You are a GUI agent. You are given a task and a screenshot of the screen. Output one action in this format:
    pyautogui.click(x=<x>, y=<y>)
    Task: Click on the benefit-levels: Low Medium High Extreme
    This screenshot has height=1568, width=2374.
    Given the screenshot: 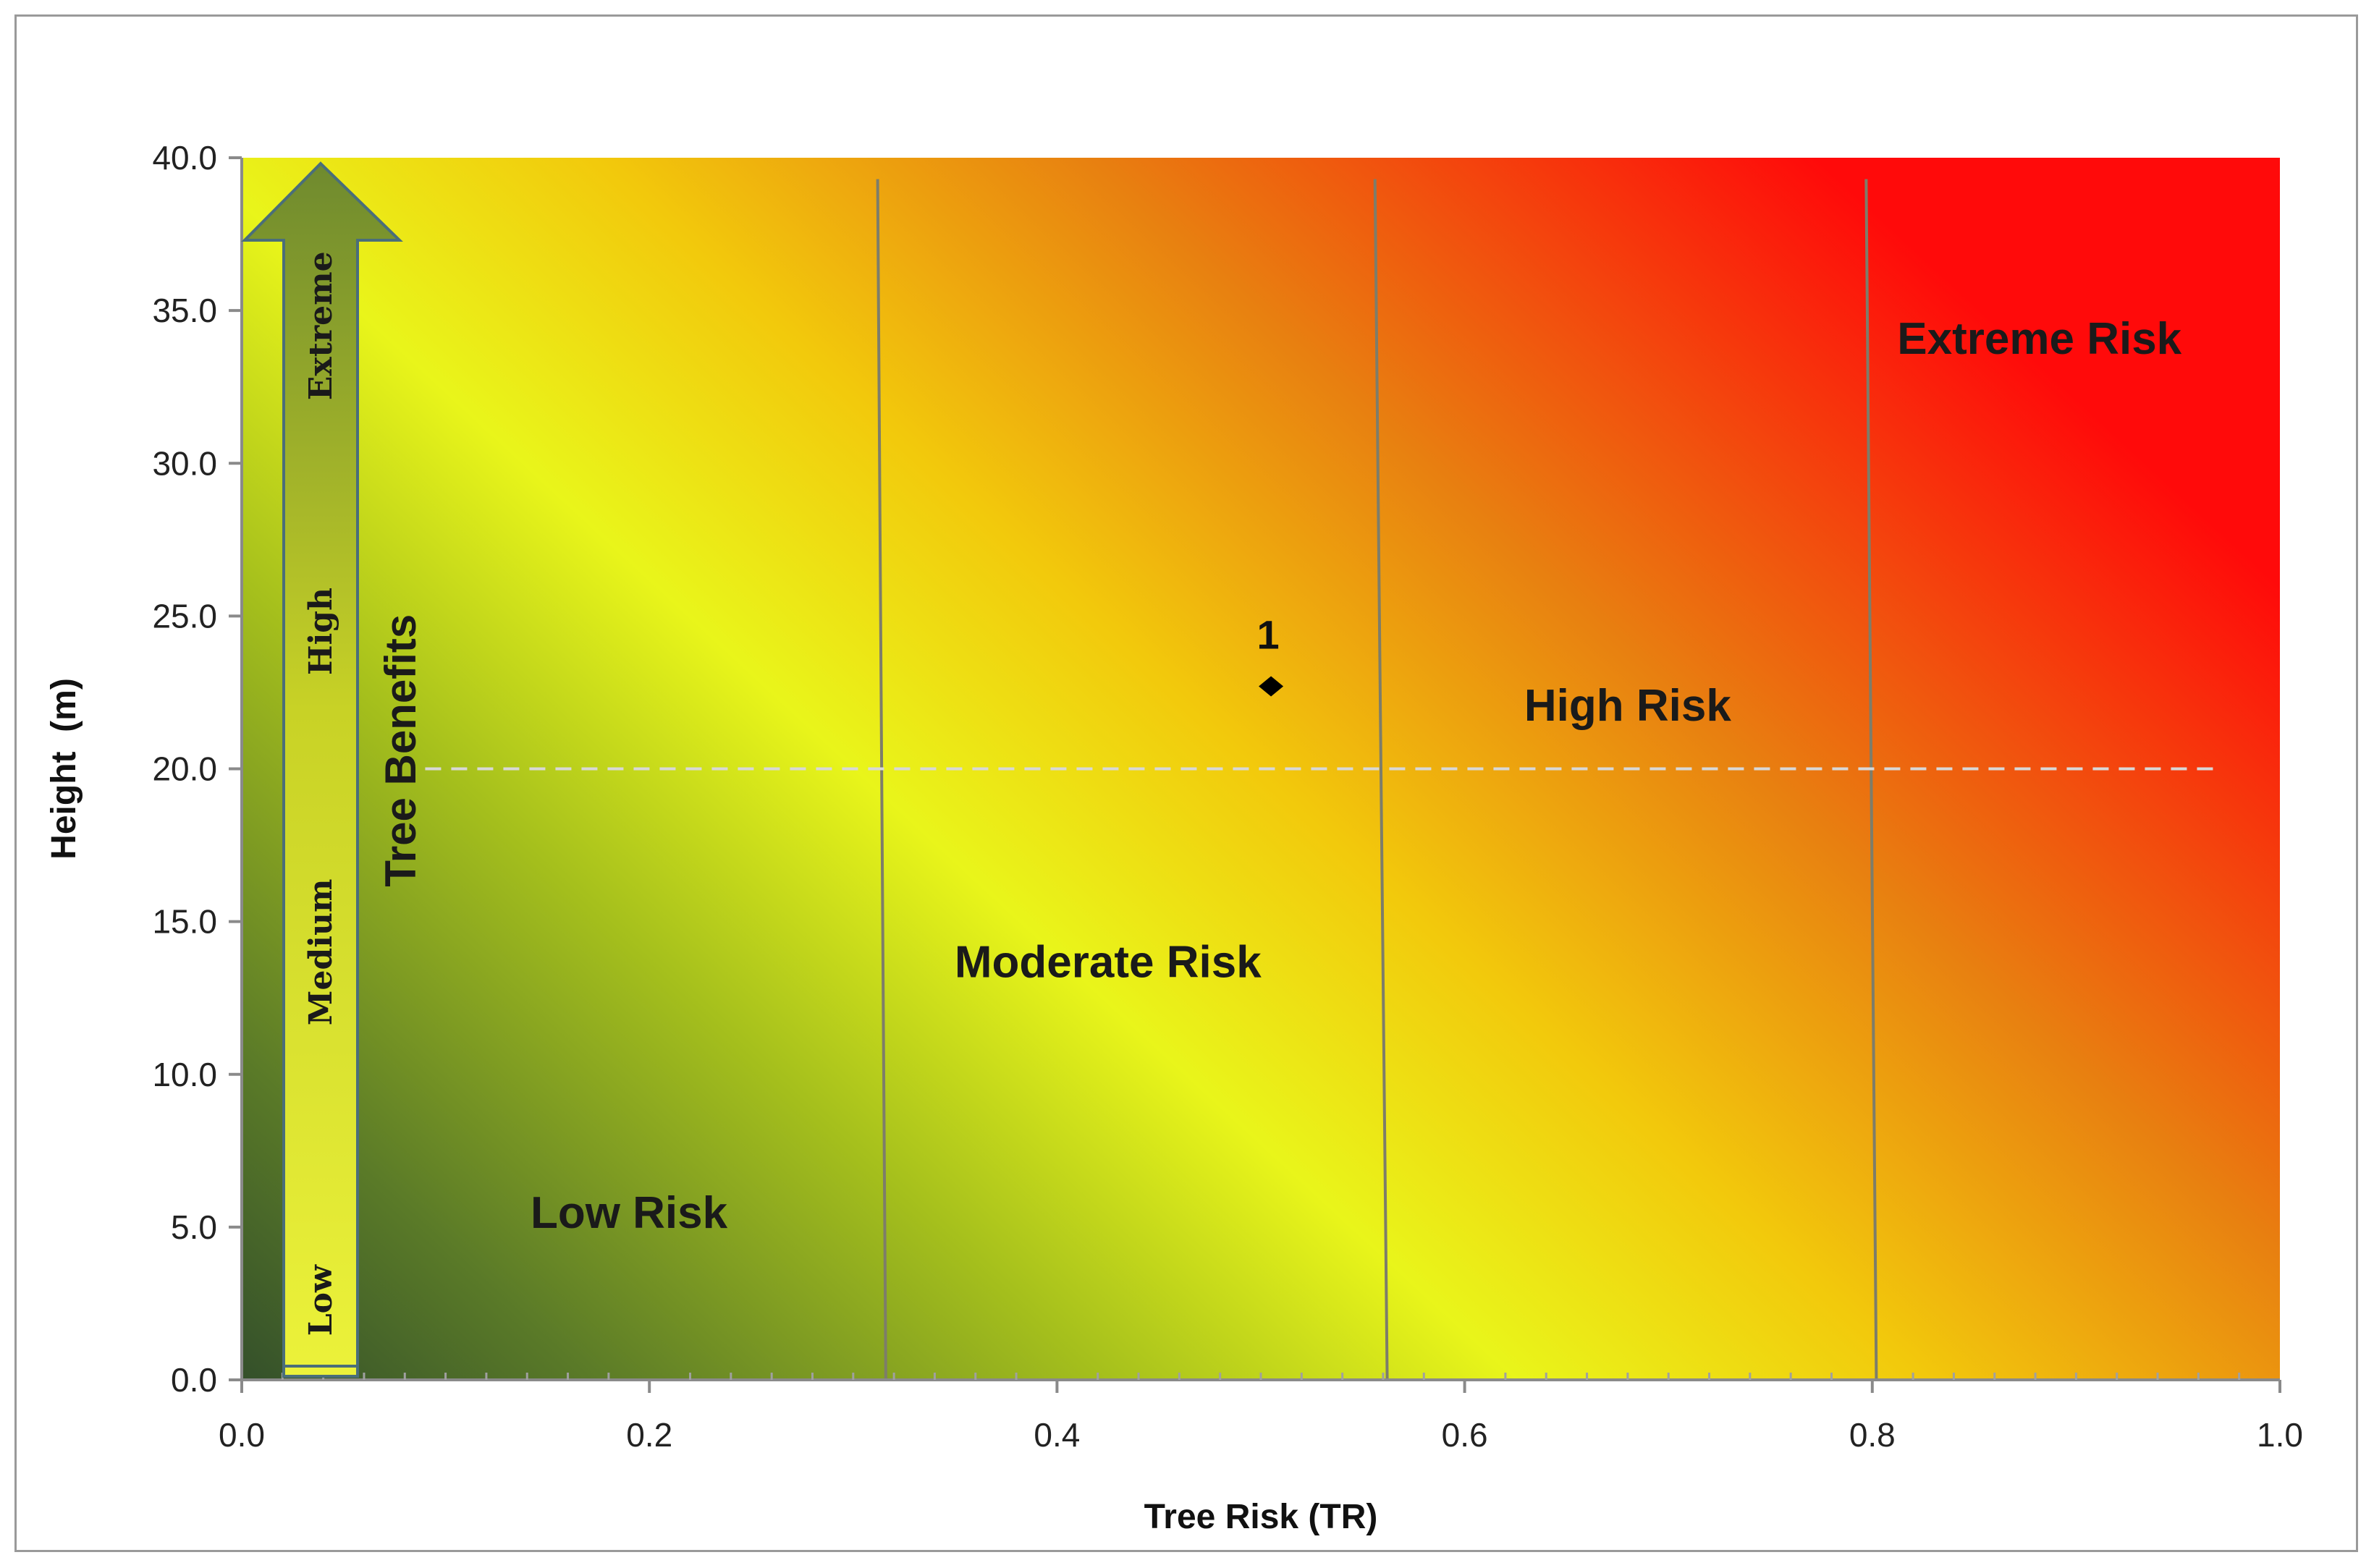 What is the action you would take?
    pyautogui.click(x=321, y=793)
    